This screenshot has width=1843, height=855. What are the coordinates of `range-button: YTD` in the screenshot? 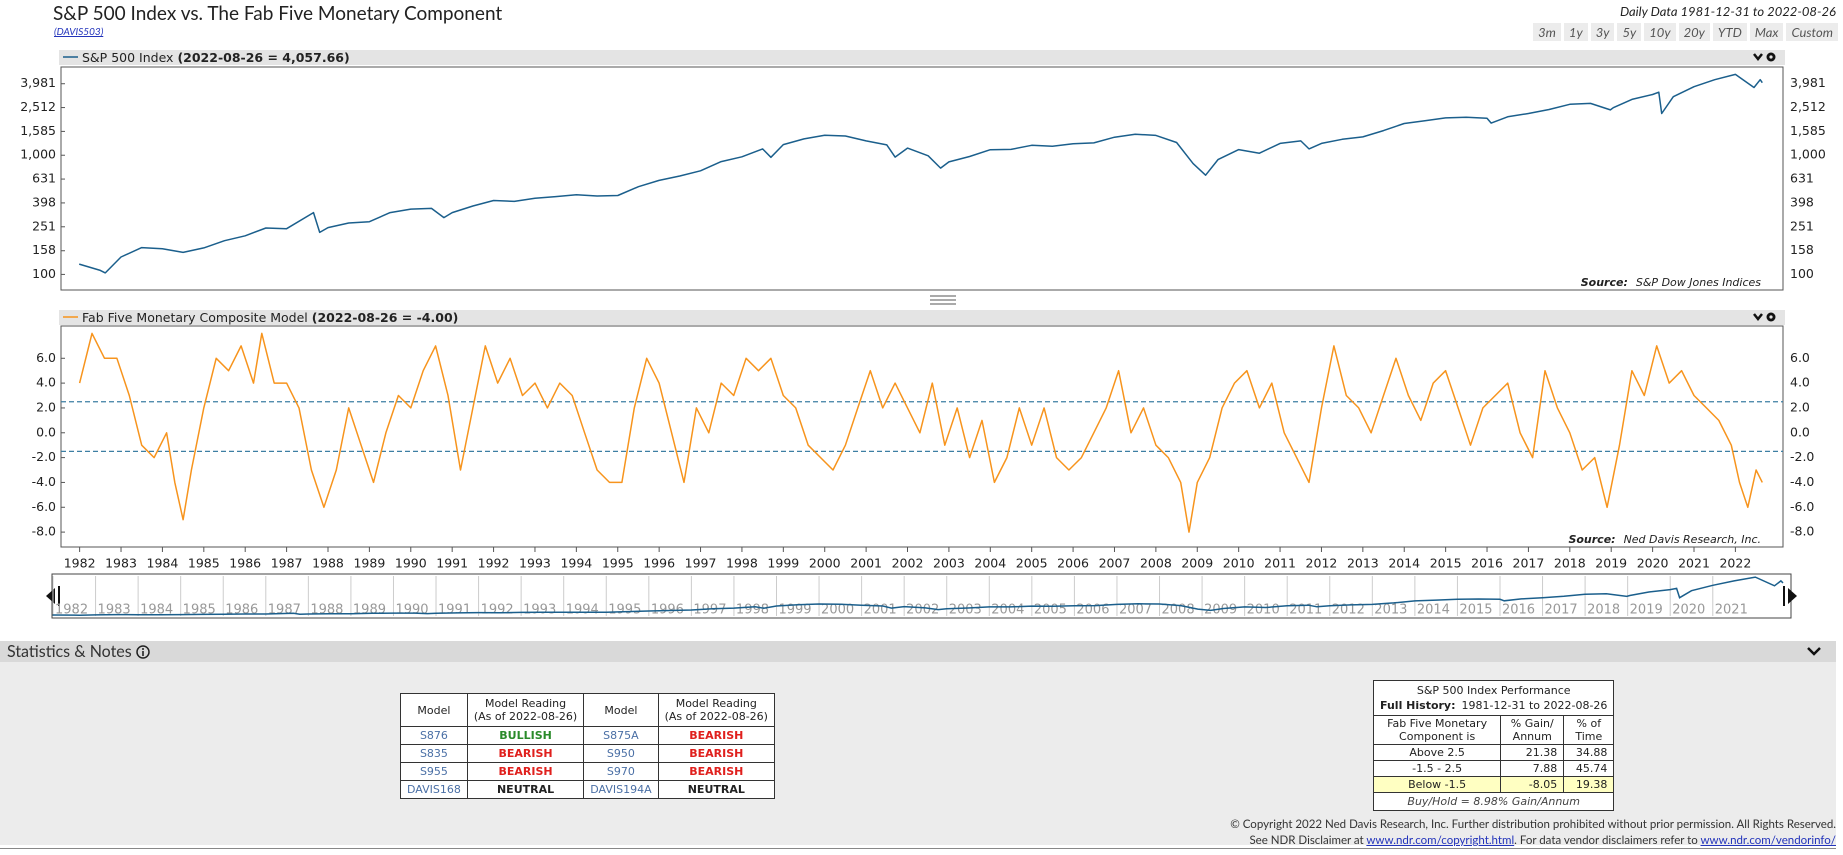 It's located at (1729, 32).